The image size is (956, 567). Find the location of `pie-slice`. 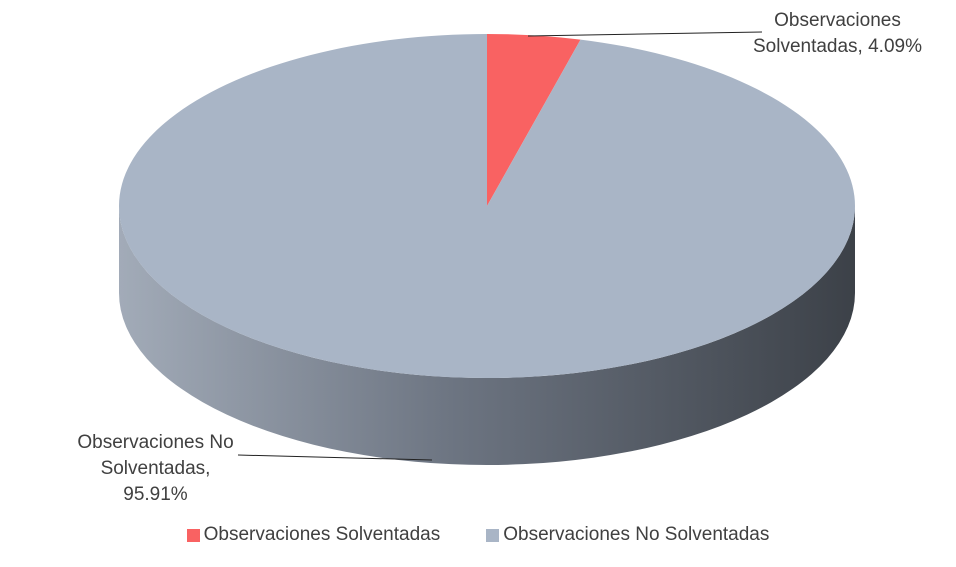

pie-slice is located at coordinates (534, 120).